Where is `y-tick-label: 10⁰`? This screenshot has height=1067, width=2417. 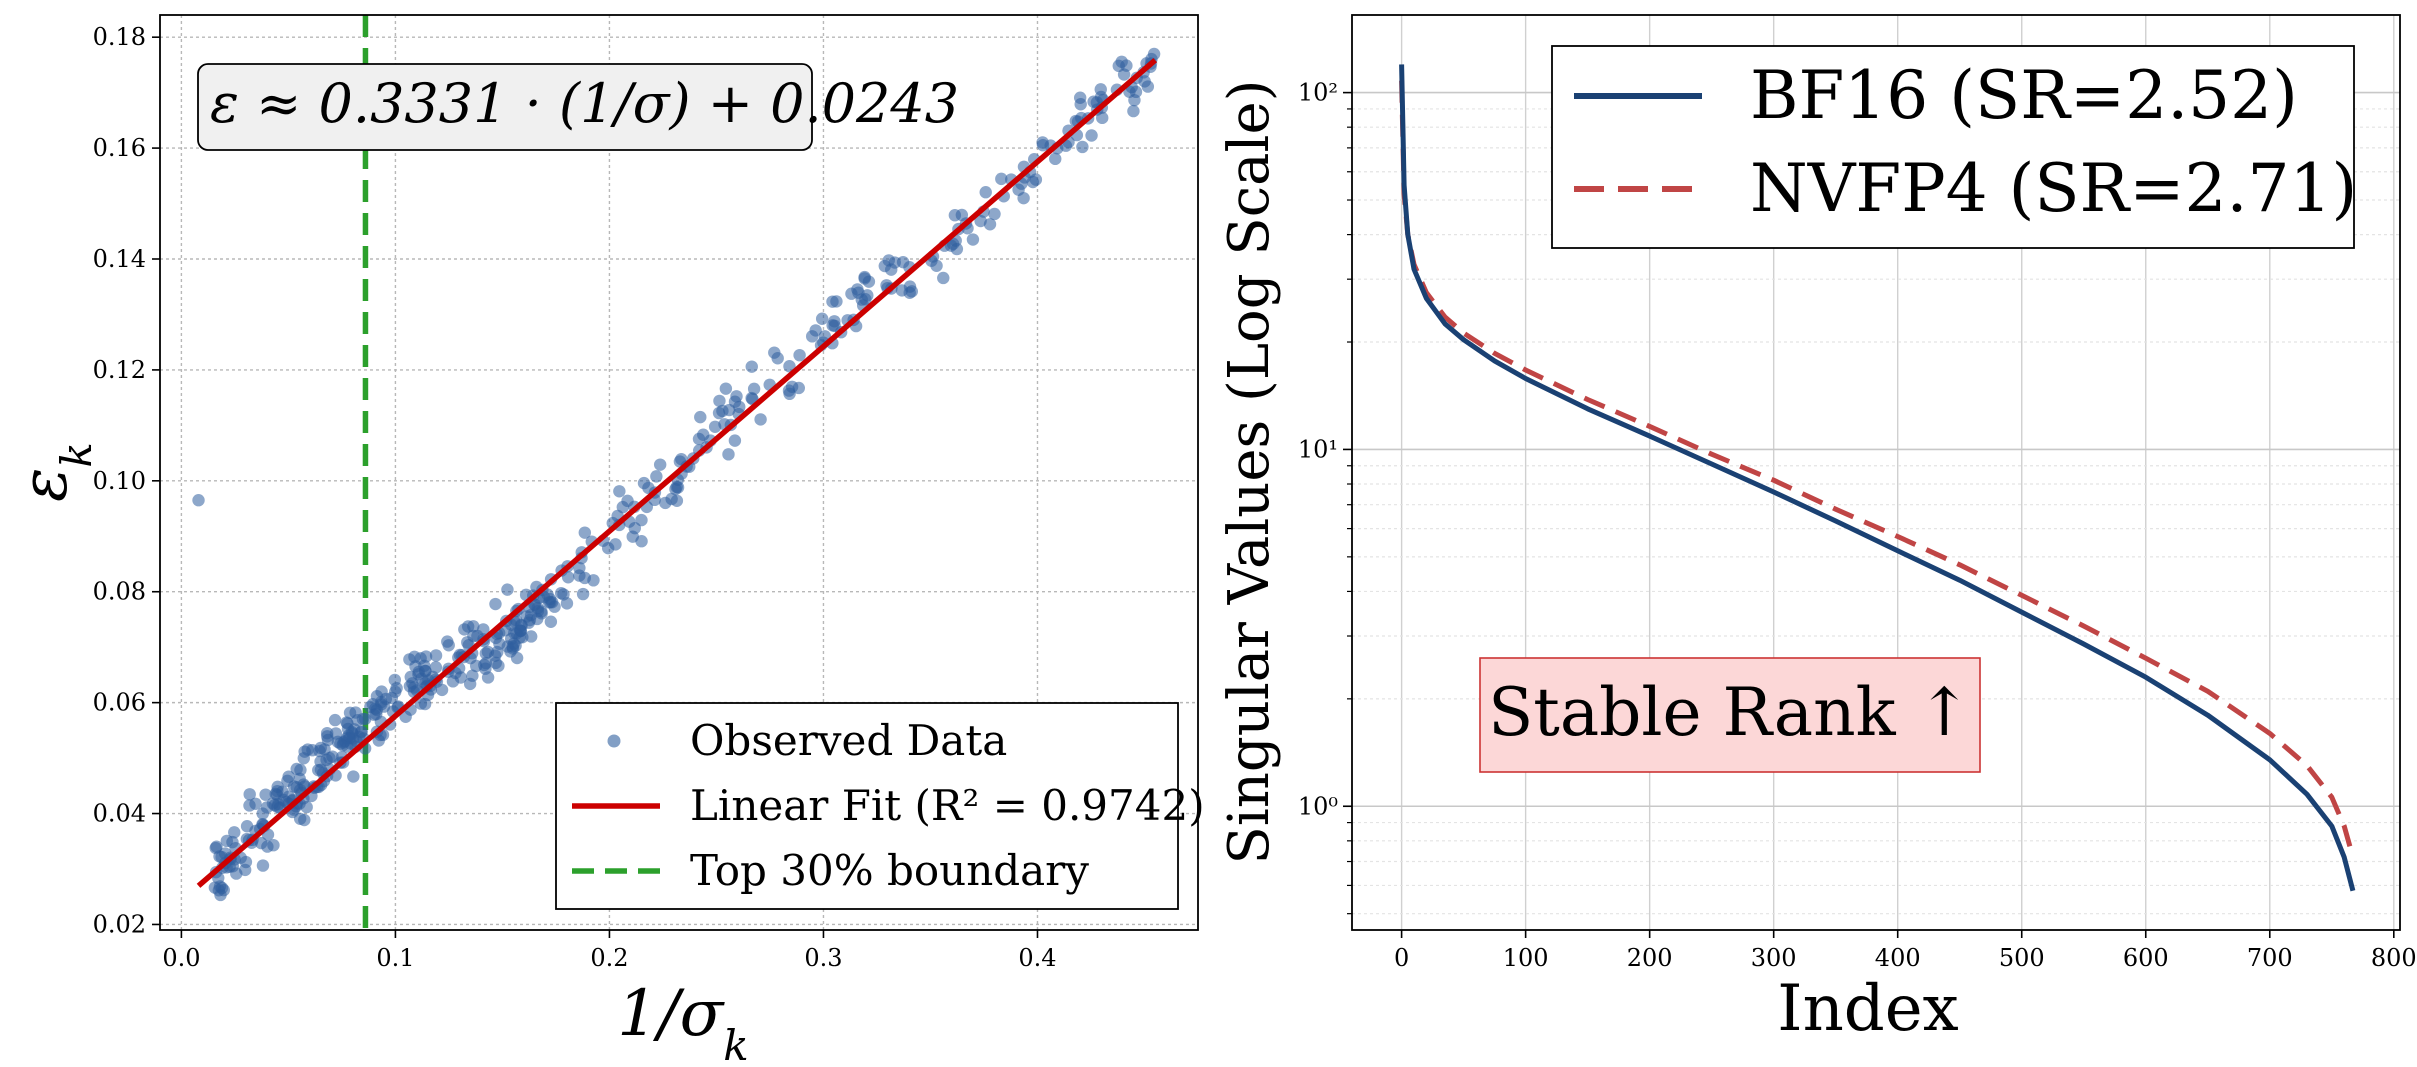 y-tick-label: 10⁰ is located at coordinates (1318, 806).